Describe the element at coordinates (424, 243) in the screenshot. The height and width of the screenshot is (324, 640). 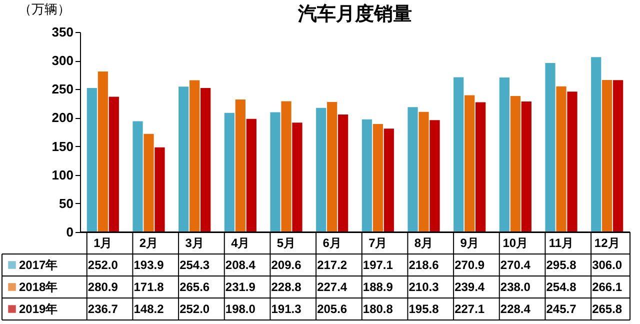
I see `x-tick-label: 8月` at that location.